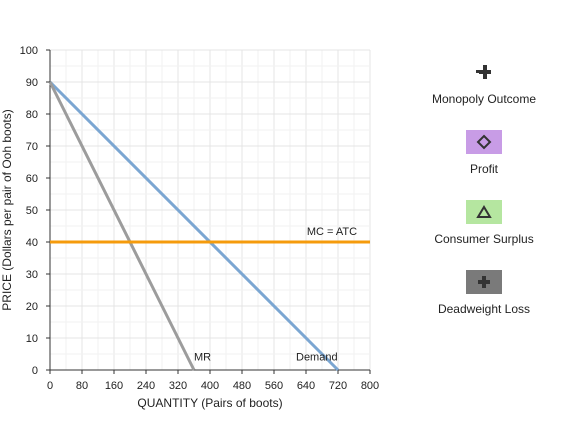 This screenshot has height=440, width=574. What do you see at coordinates (32, 115) in the screenshot?
I see `y-tick-label: 80` at bounding box center [32, 115].